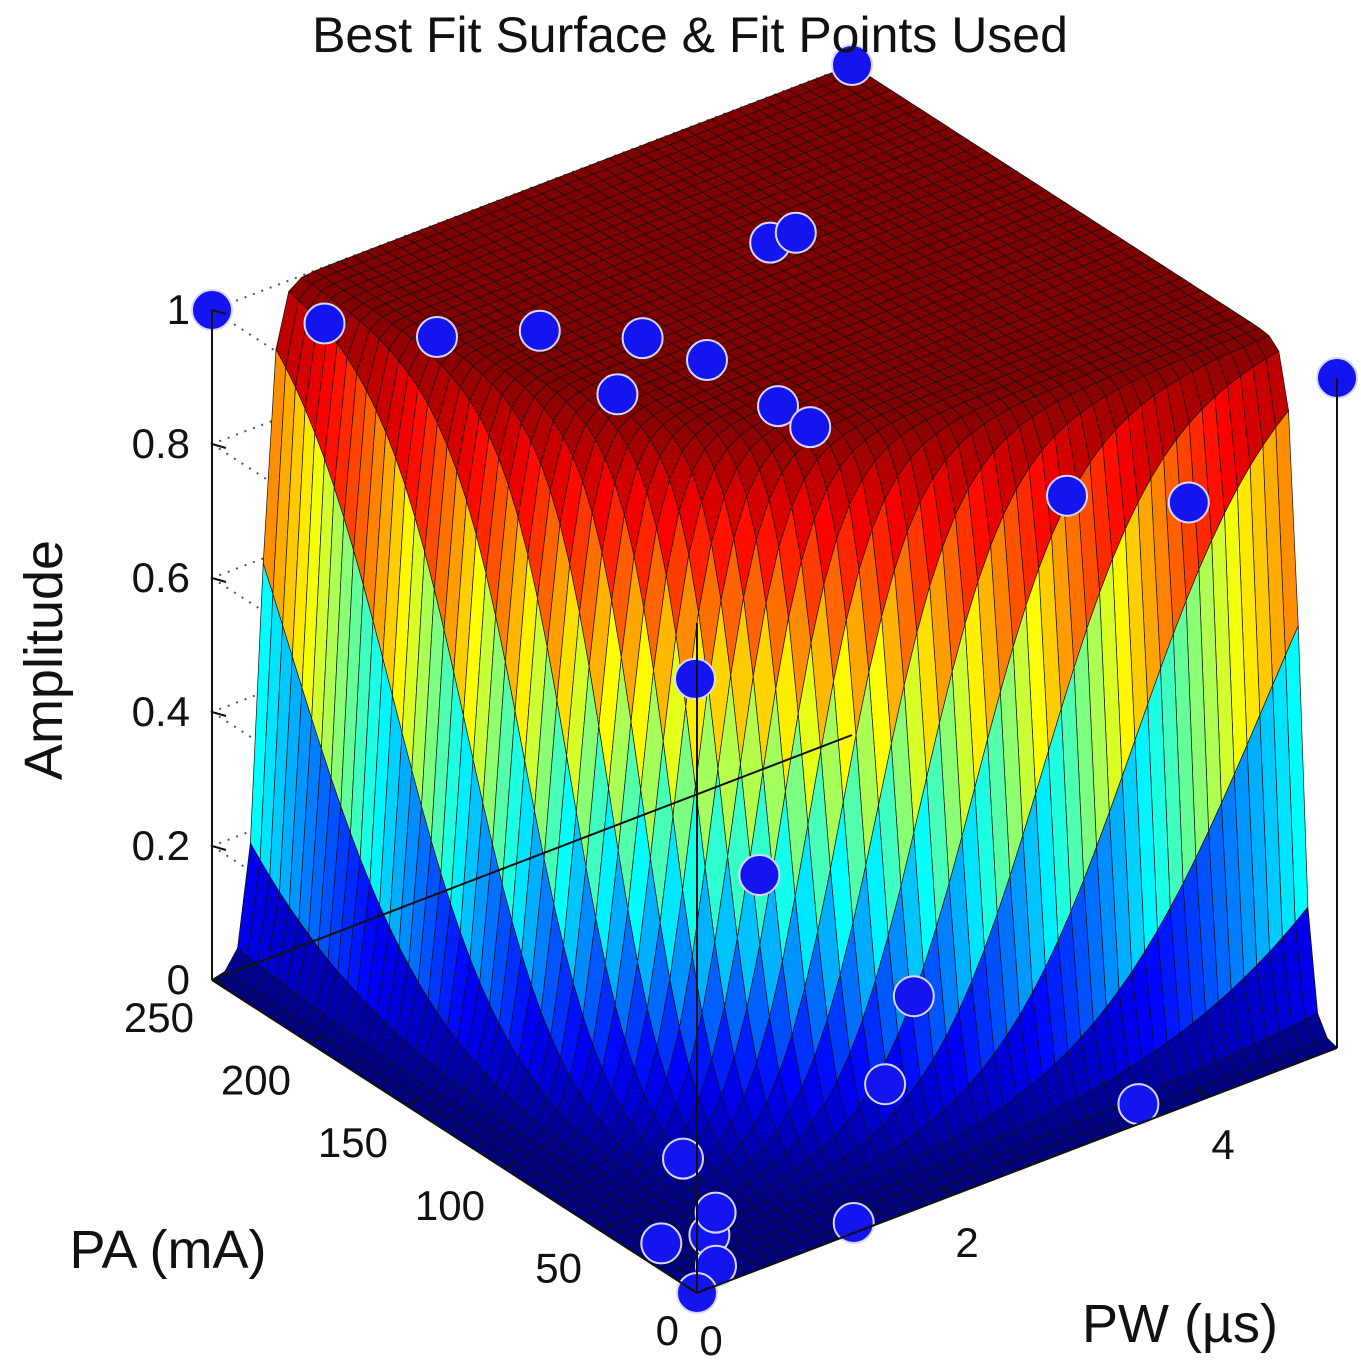  What do you see at coordinates (161, 443) in the screenshot?
I see `z-tick-label: 0.8` at bounding box center [161, 443].